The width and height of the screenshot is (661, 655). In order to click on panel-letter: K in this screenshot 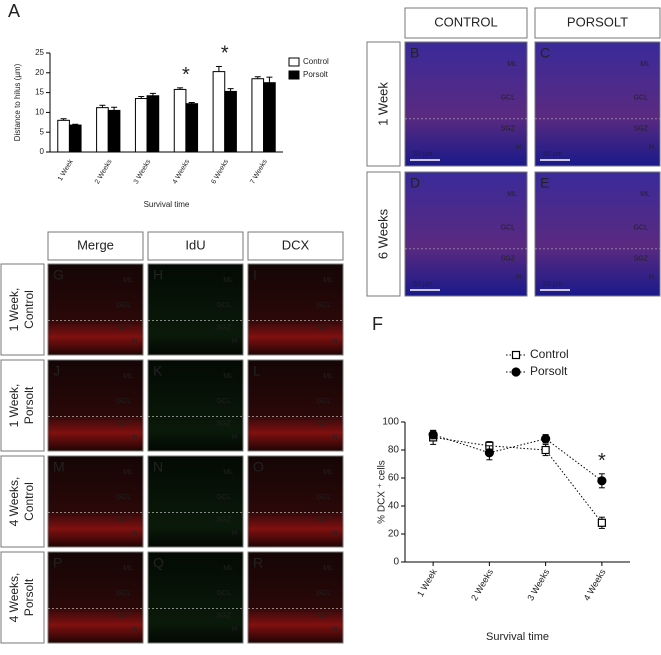, I will do `click(158, 371)`.